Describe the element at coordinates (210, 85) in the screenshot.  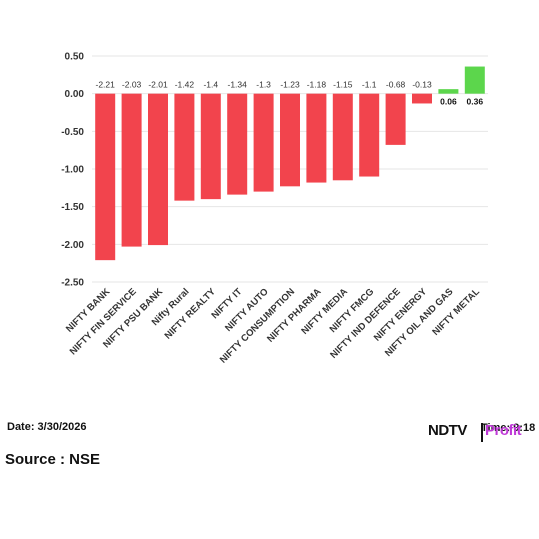
I see `data-label: -1.4` at that location.